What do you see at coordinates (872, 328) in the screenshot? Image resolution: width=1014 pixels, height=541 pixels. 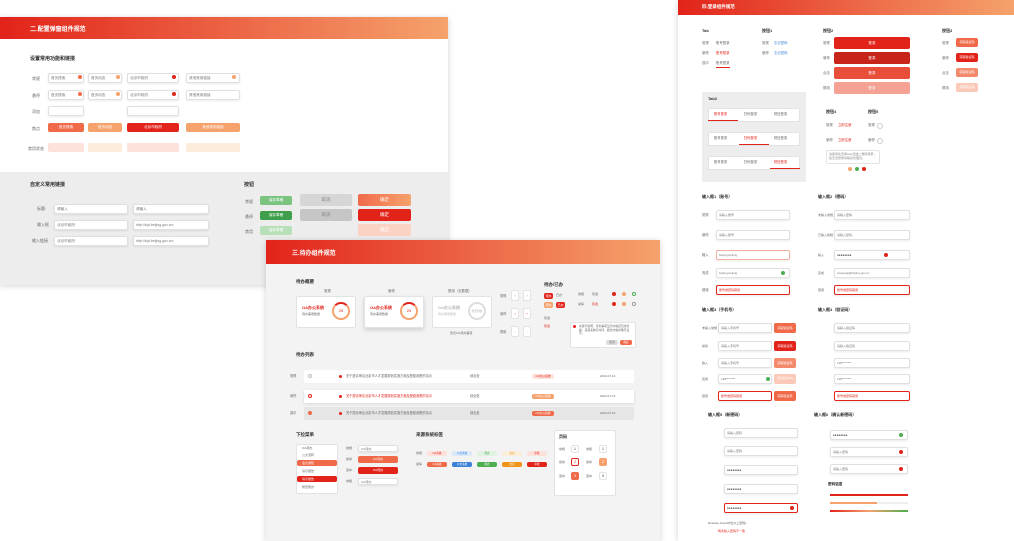 I see `code-input: 请输入验证码` at bounding box center [872, 328].